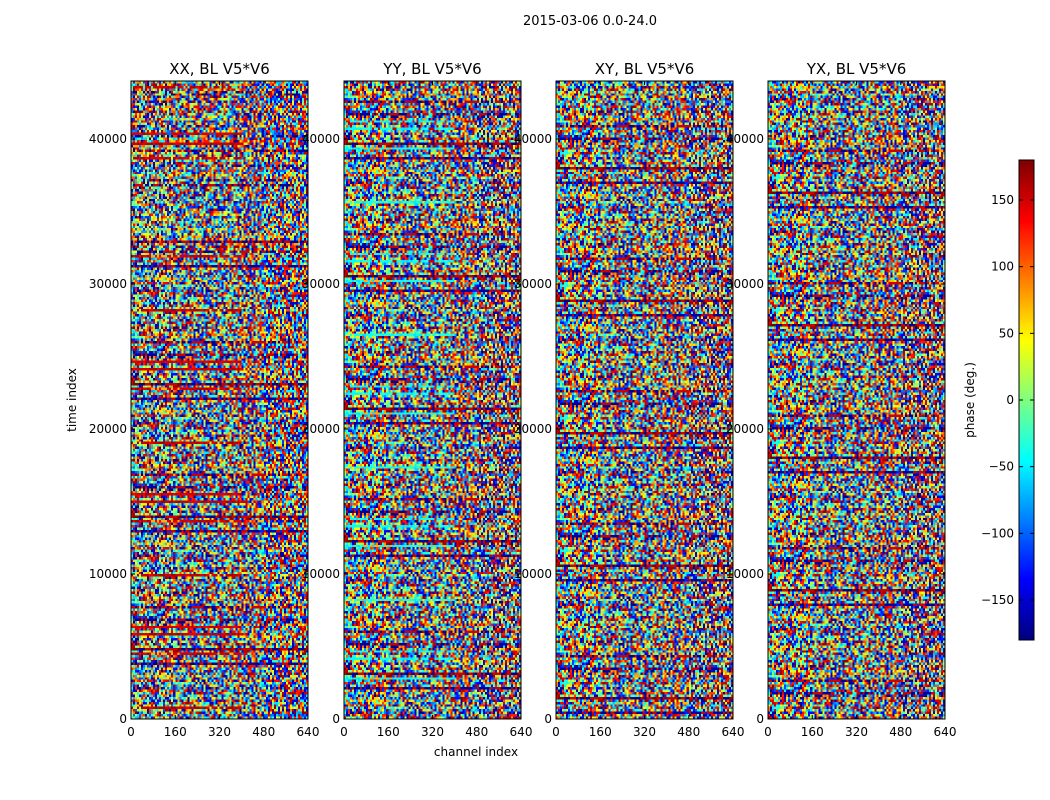 This screenshot has height=800, width=1050. I want to click on colorbar-gradient, so click(1026, 400).